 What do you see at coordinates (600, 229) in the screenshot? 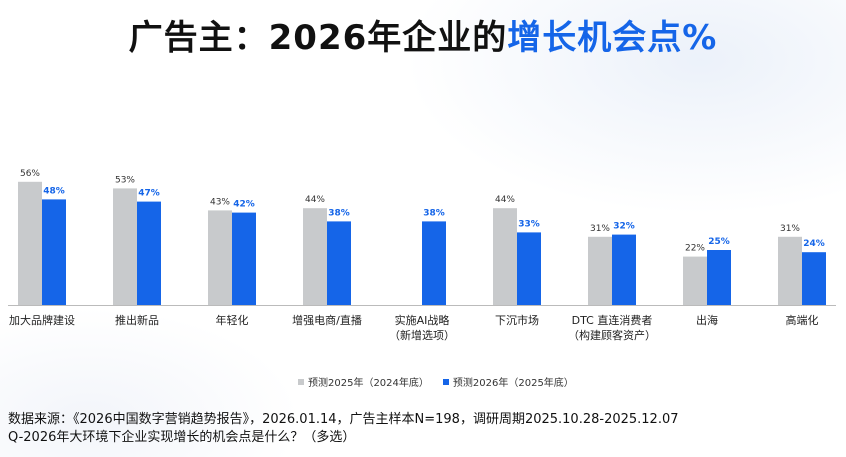
I see `data-label-2025-6: 31%` at bounding box center [600, 229].